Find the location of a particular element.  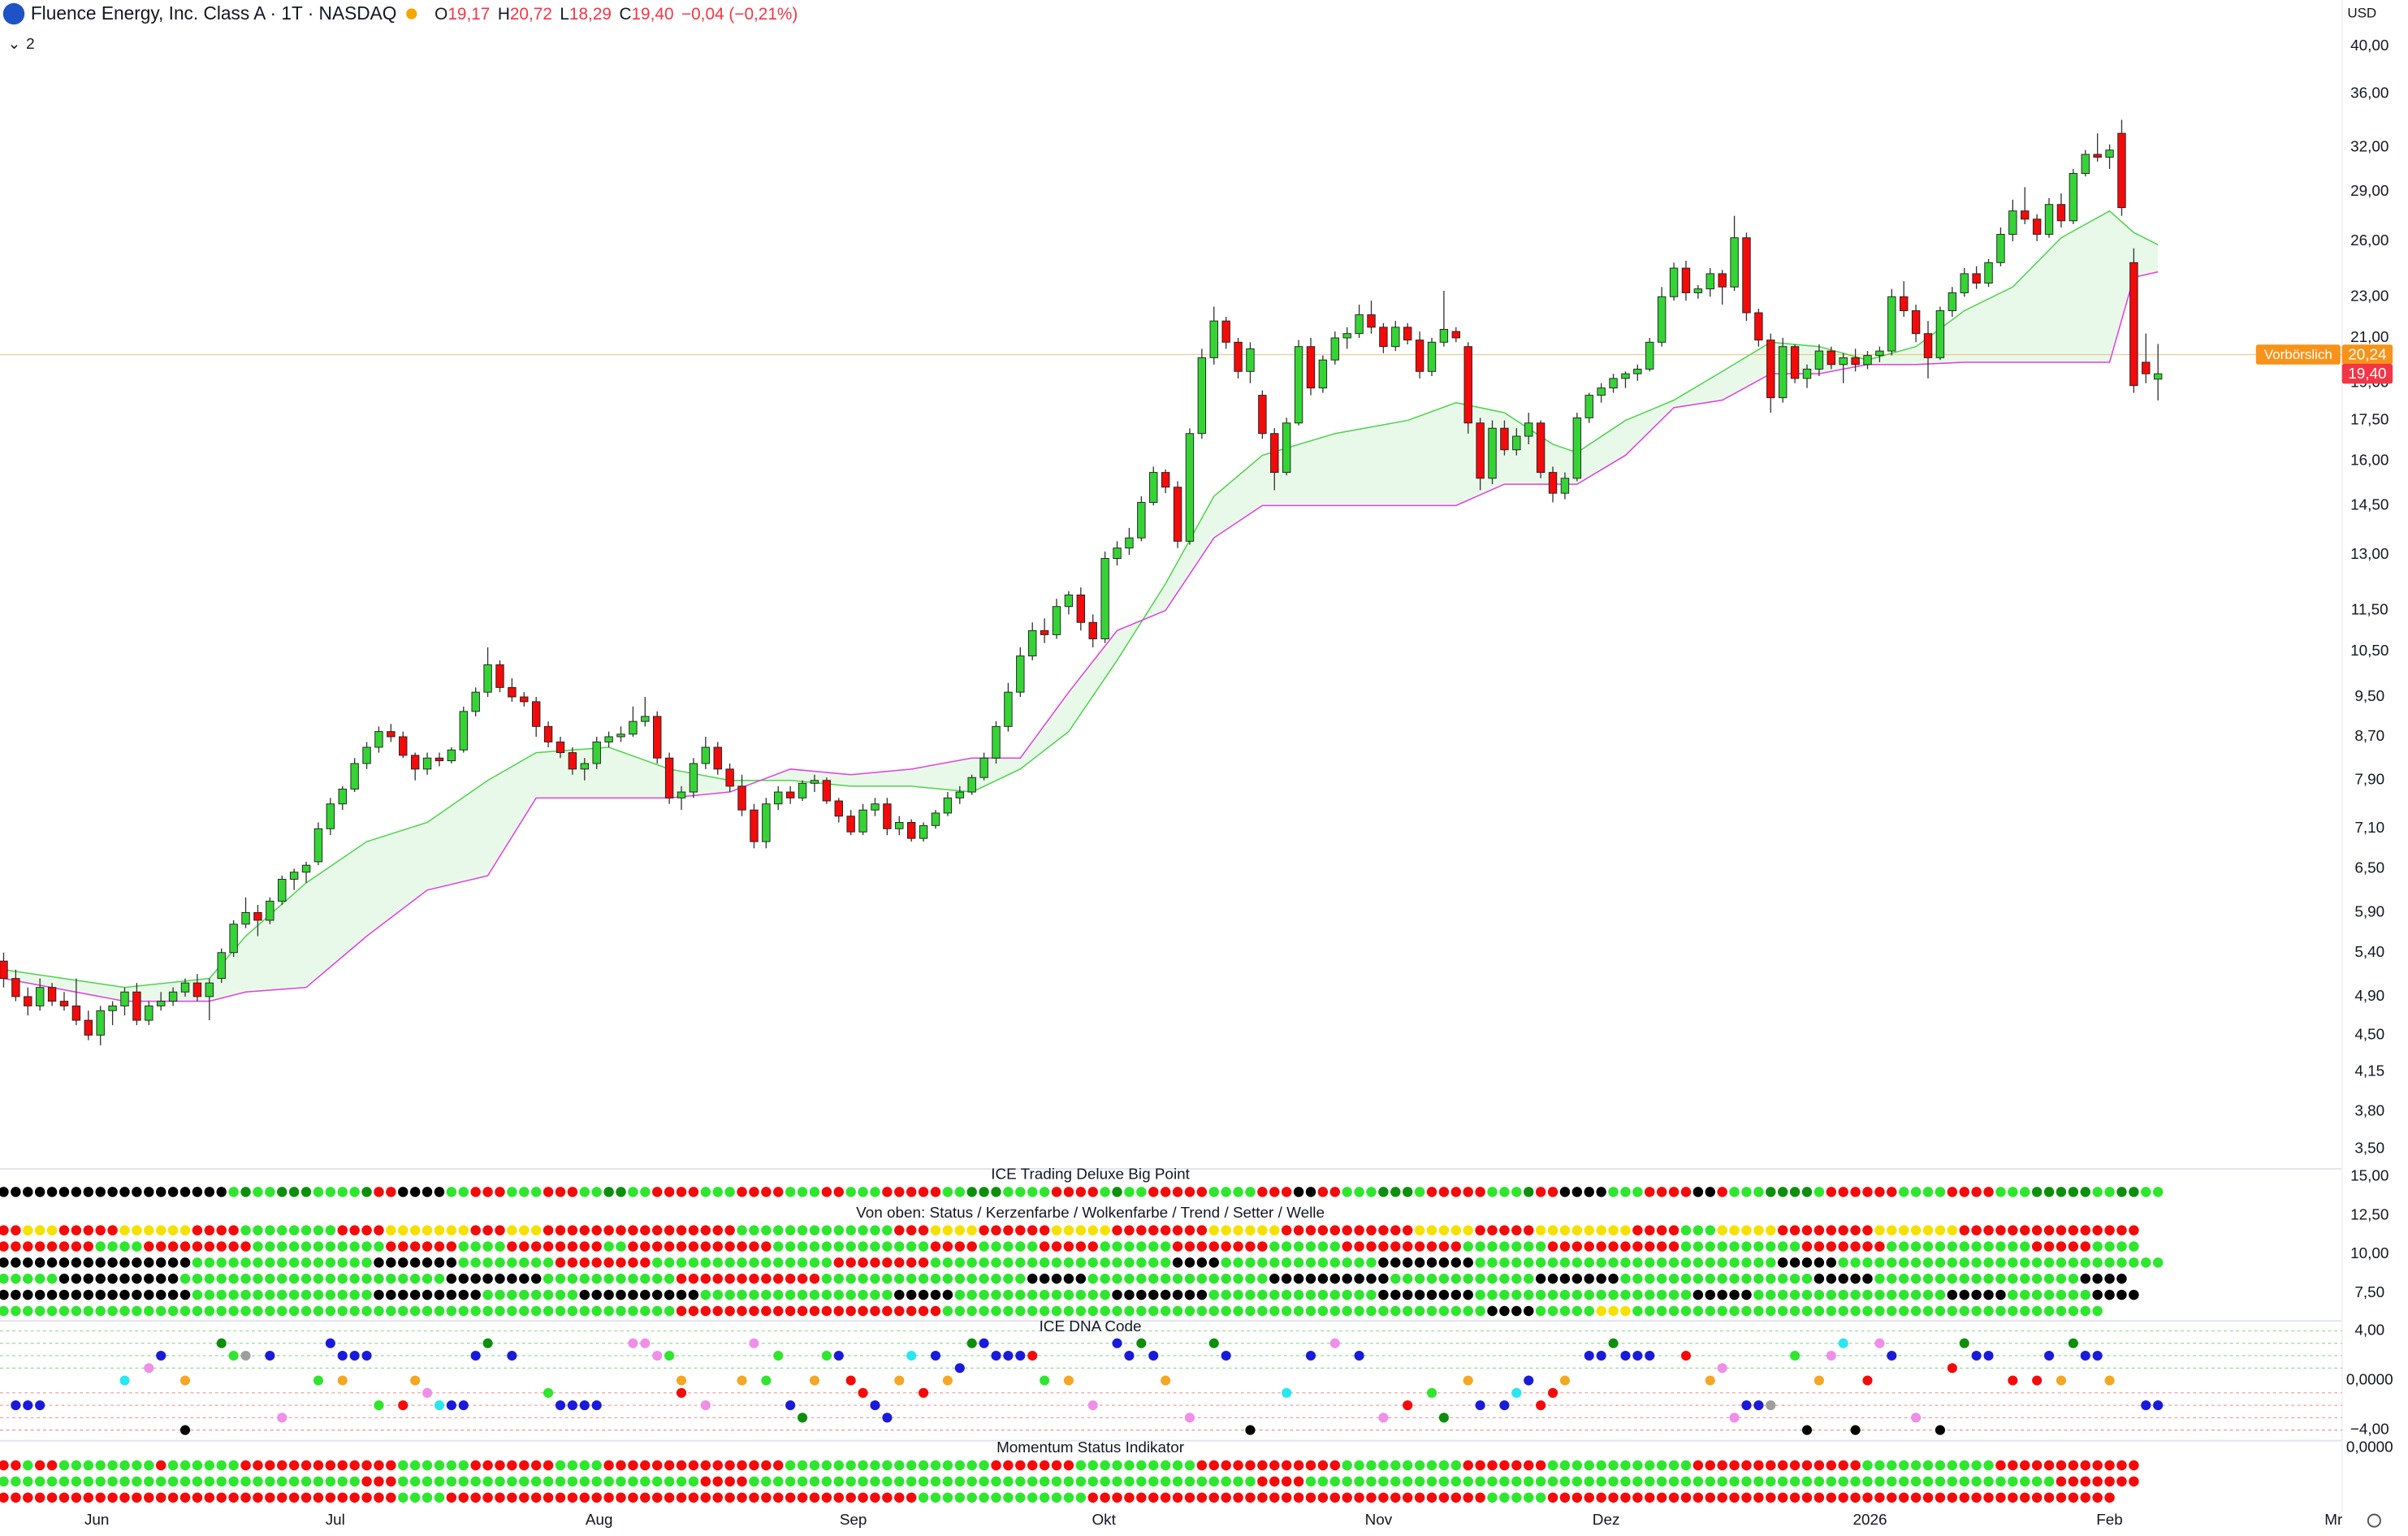

session-icon is located at coordinates (411, 13).